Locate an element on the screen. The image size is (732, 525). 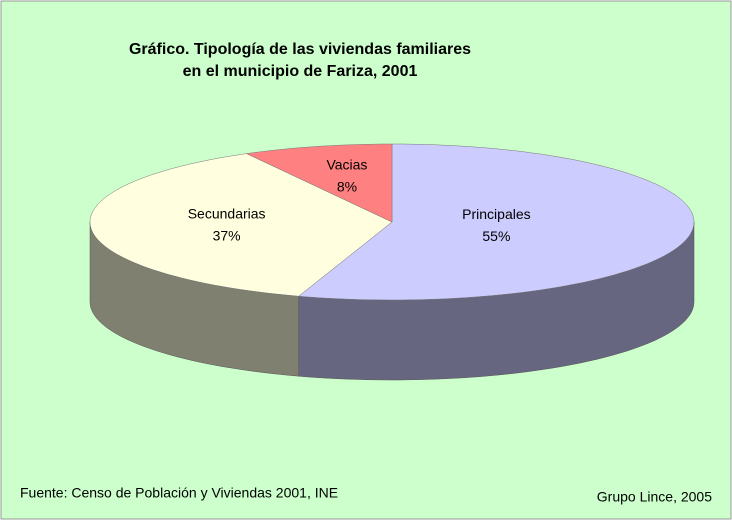
slice-label: Secundarias is located at coordinates (227, 214).